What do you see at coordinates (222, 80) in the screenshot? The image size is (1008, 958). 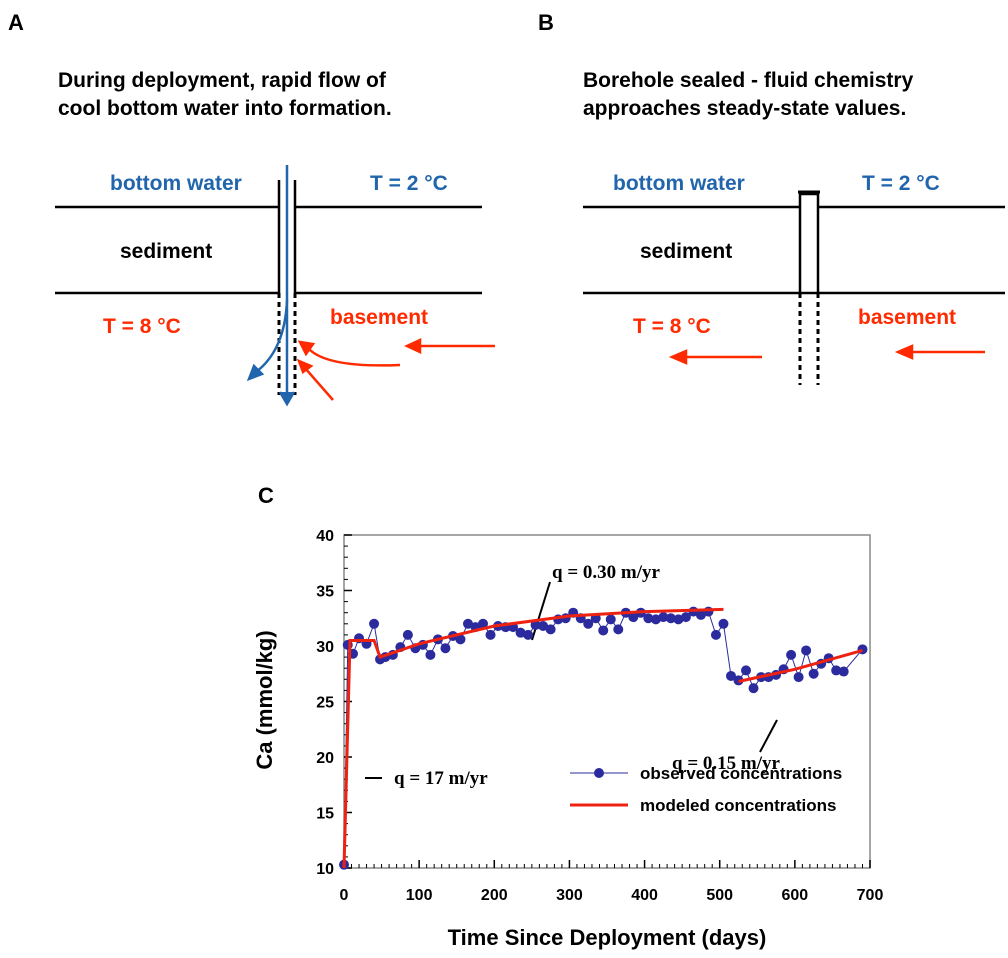 I see `caption: During deployment, rapid flow of` at bounding box center [222, 80].